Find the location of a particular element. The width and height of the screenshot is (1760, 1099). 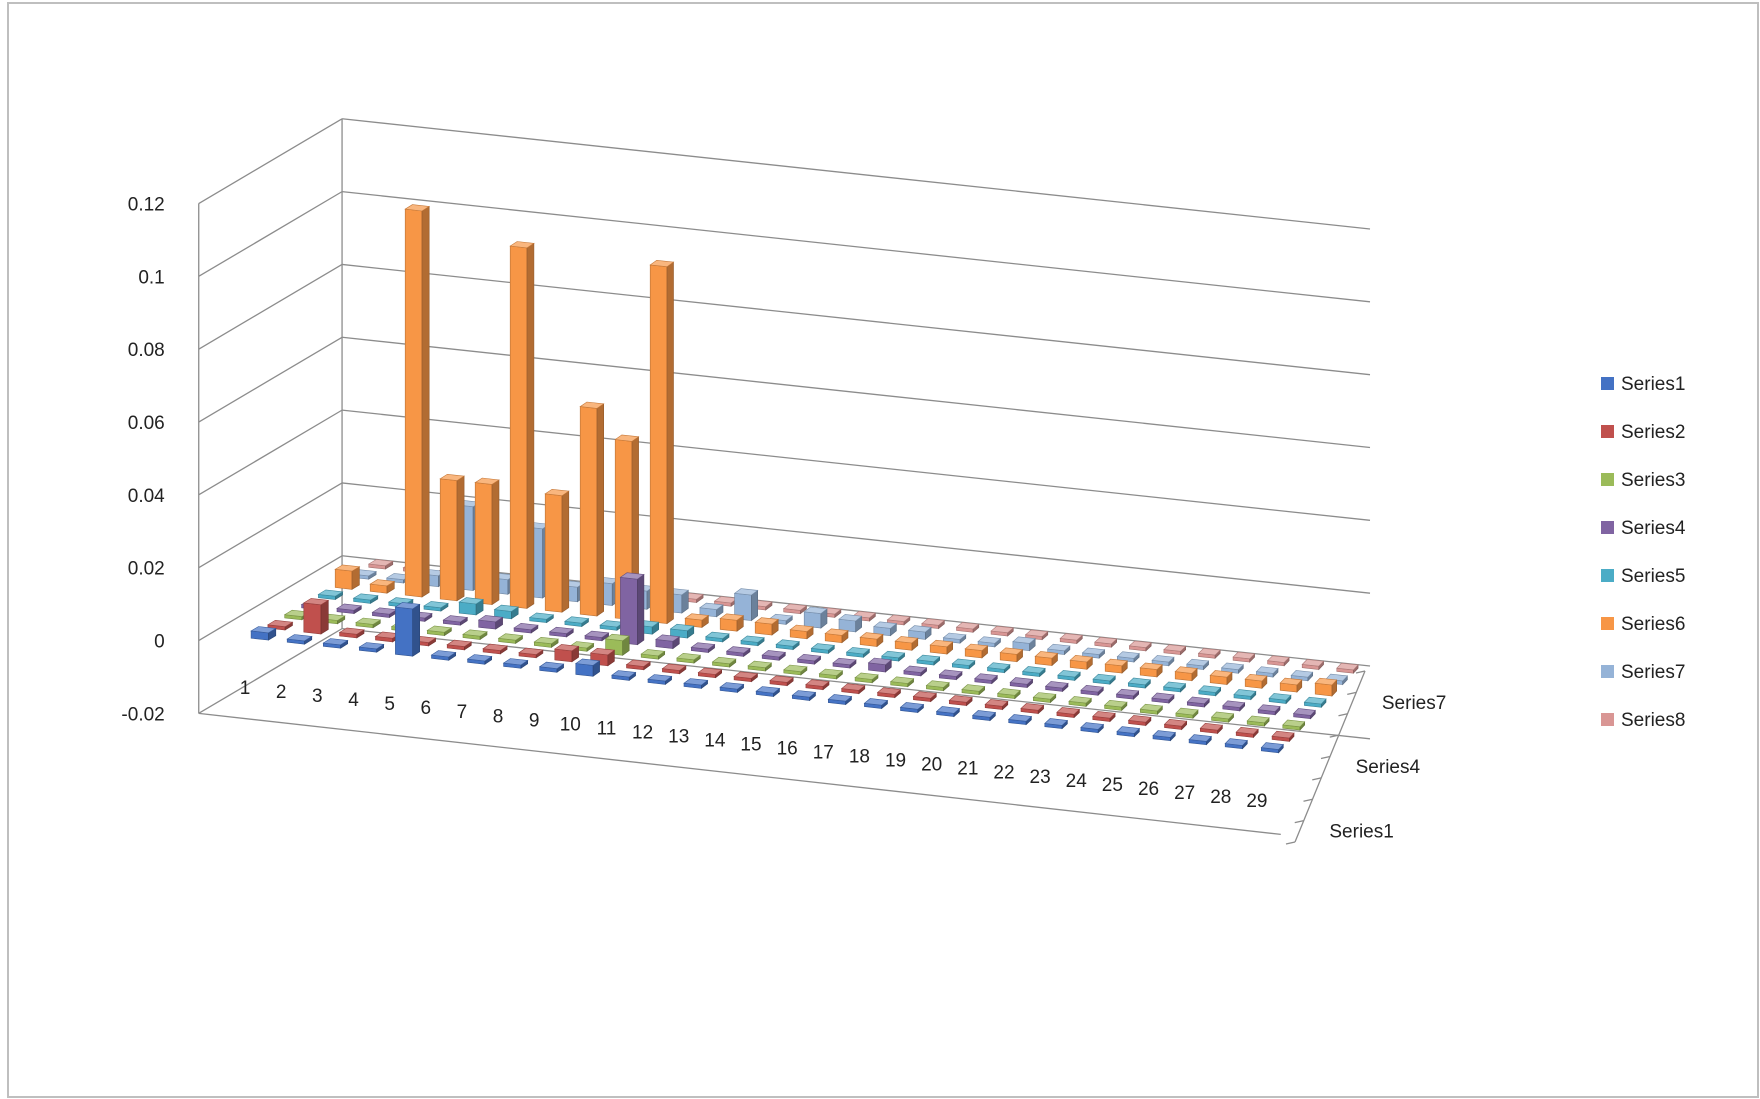

x-tick-label: 21 is located at coordinates (967, 769).